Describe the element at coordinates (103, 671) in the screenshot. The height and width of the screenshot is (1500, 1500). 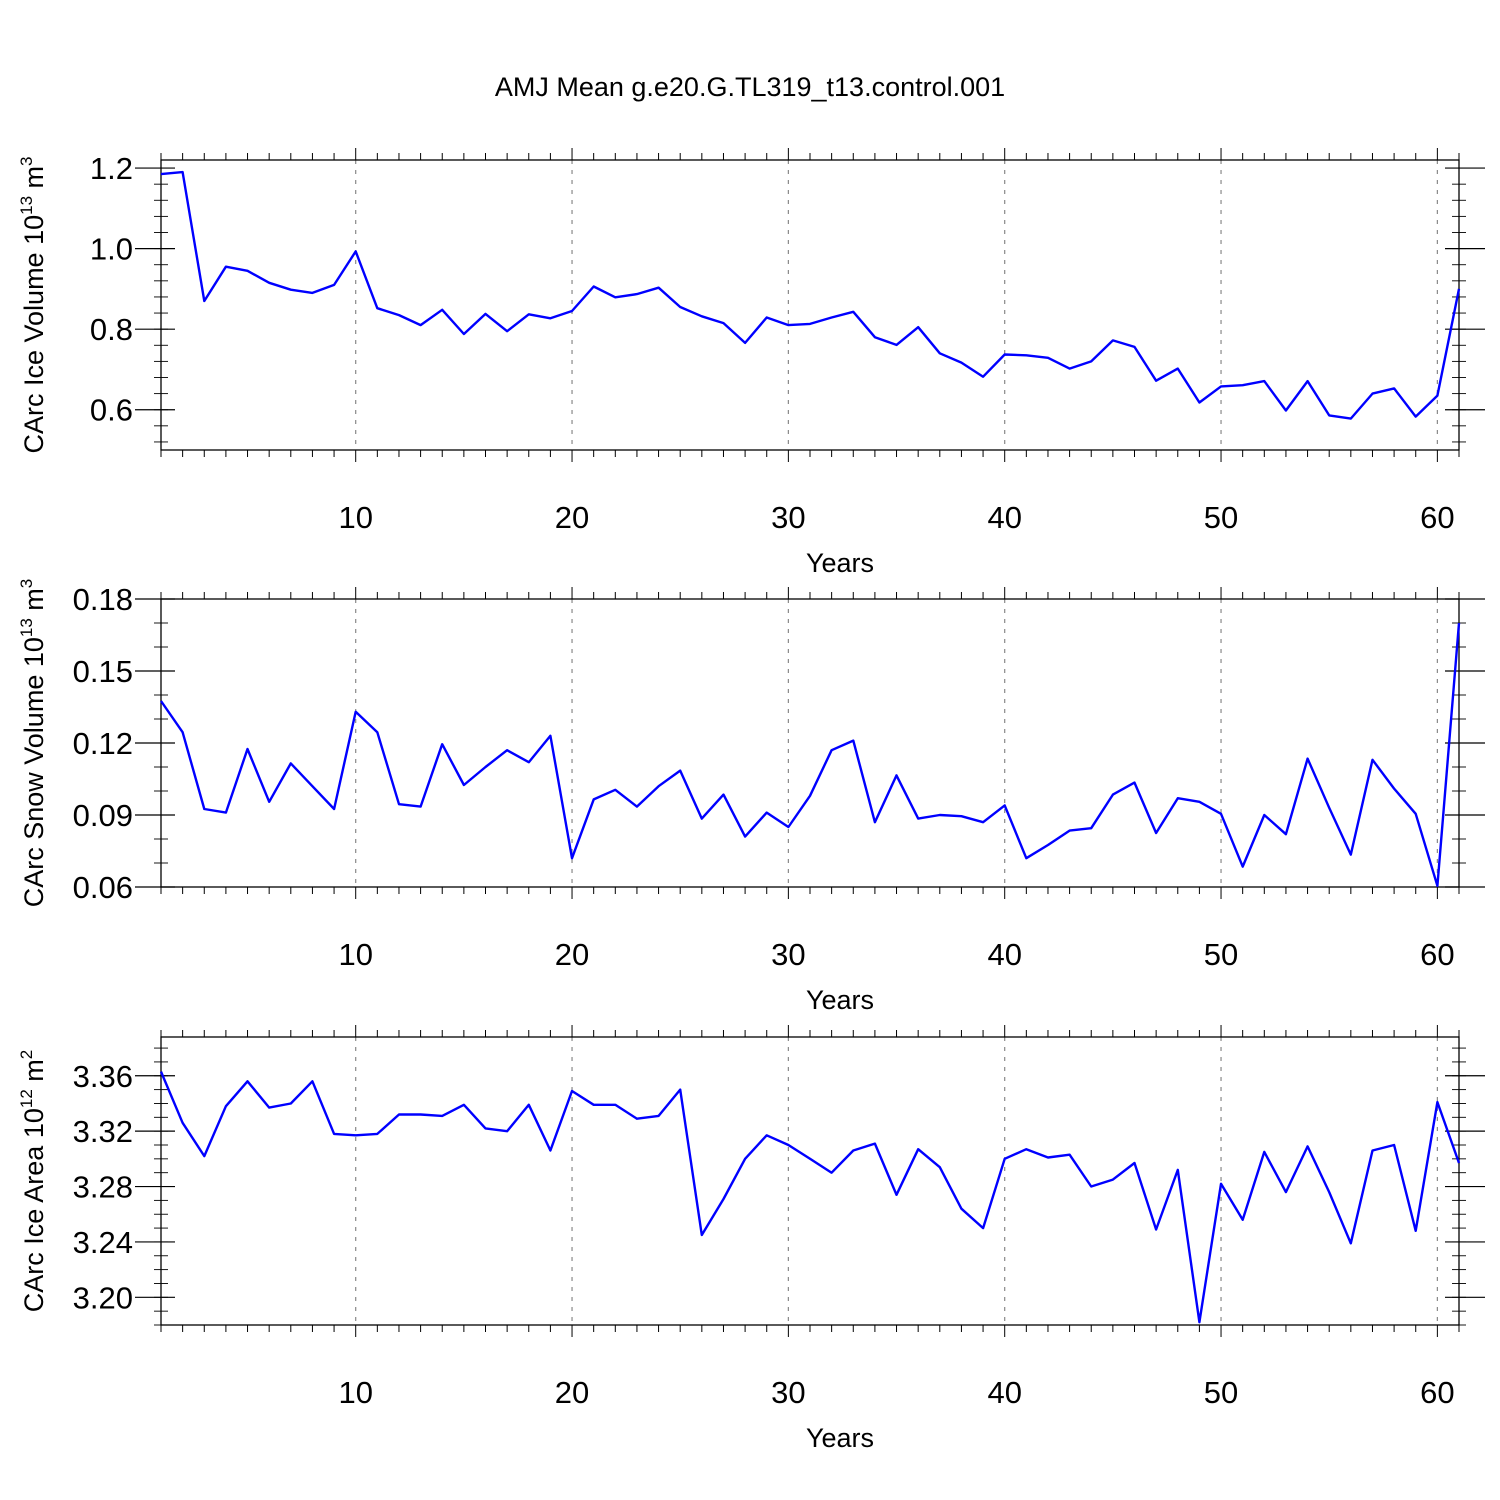
I see `y-tick-label: 0.15` at that location.